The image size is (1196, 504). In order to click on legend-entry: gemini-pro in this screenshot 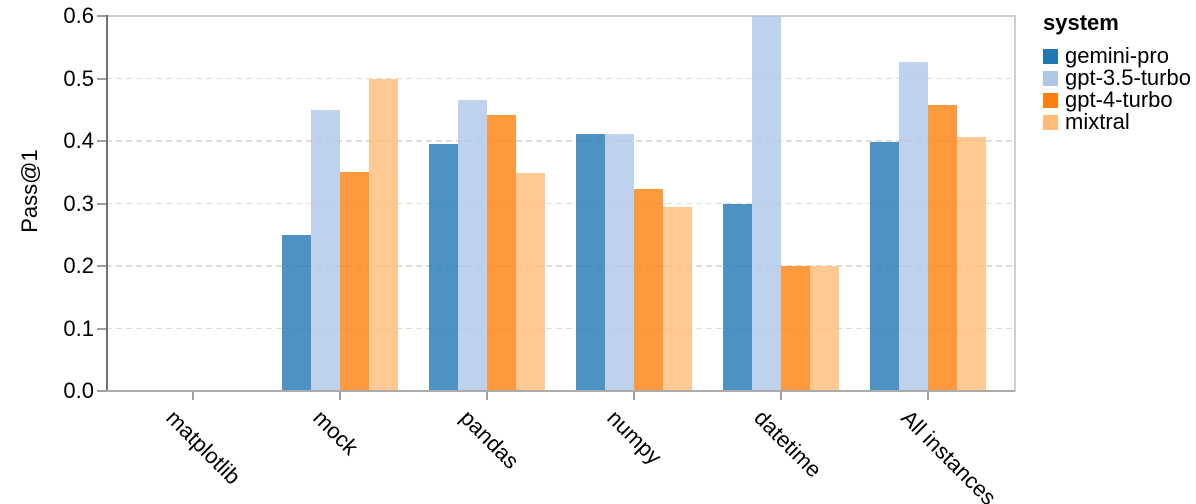, I will do `click(1117, 55)`.